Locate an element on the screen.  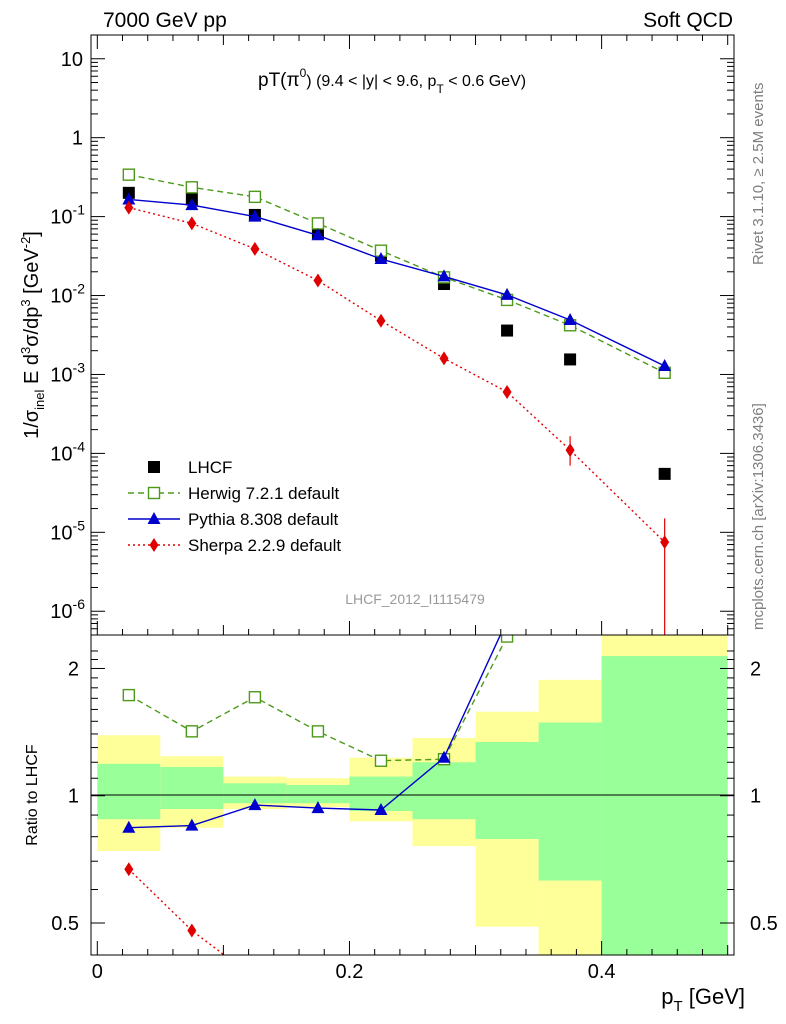
plot-title: pT(π0) (9.4 < |y| < 9.6, pT < 0.6 GeV) is located at coordinates (392, 81).